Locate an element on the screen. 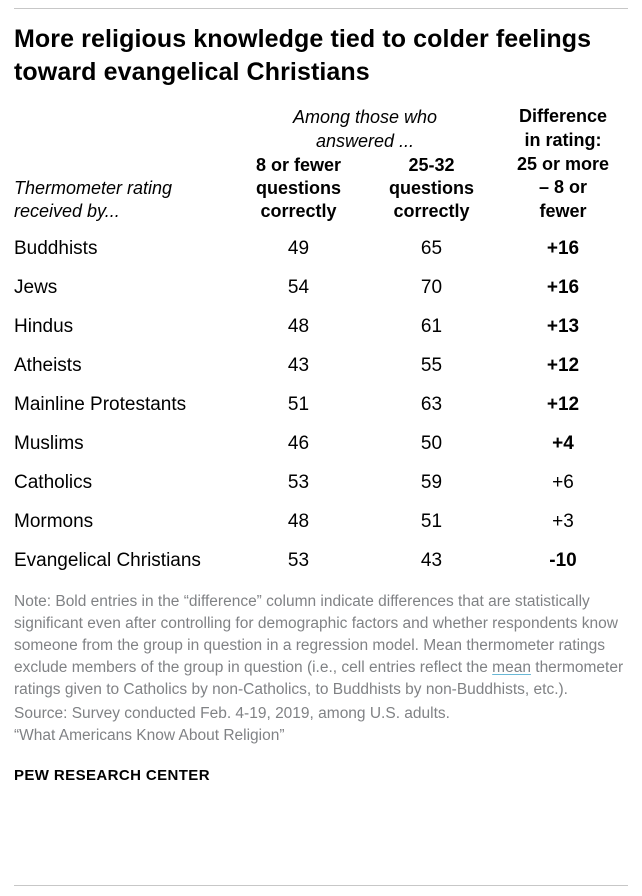 The height and width of the screenshot is (896, 642). rating-high: 50 is located at coordinates (431, 444).